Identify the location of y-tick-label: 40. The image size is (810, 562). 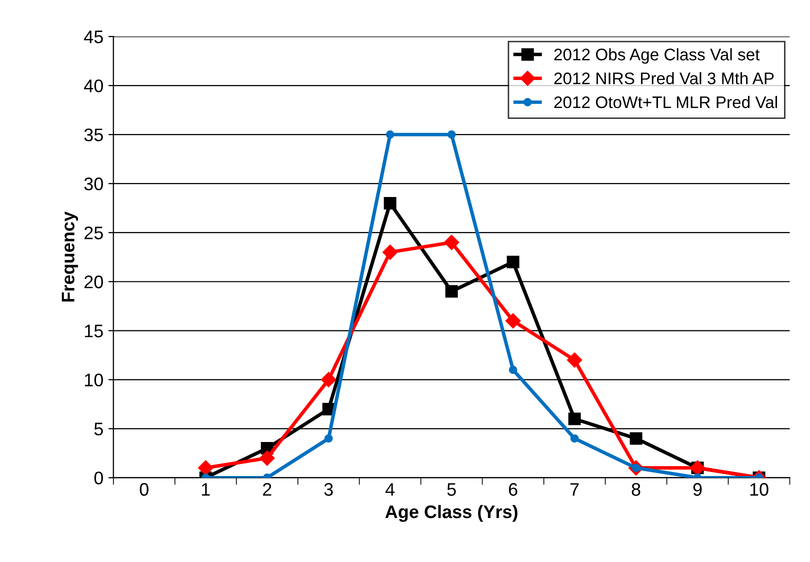
(93, 85).